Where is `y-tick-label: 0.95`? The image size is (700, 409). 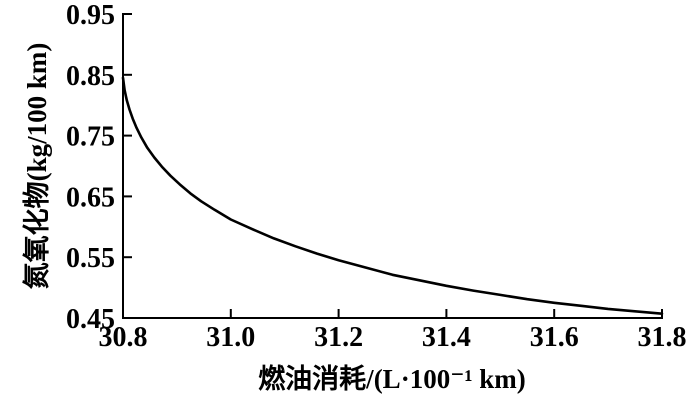 y-tick-label: 0.95 is located at coordinates (90, 15).